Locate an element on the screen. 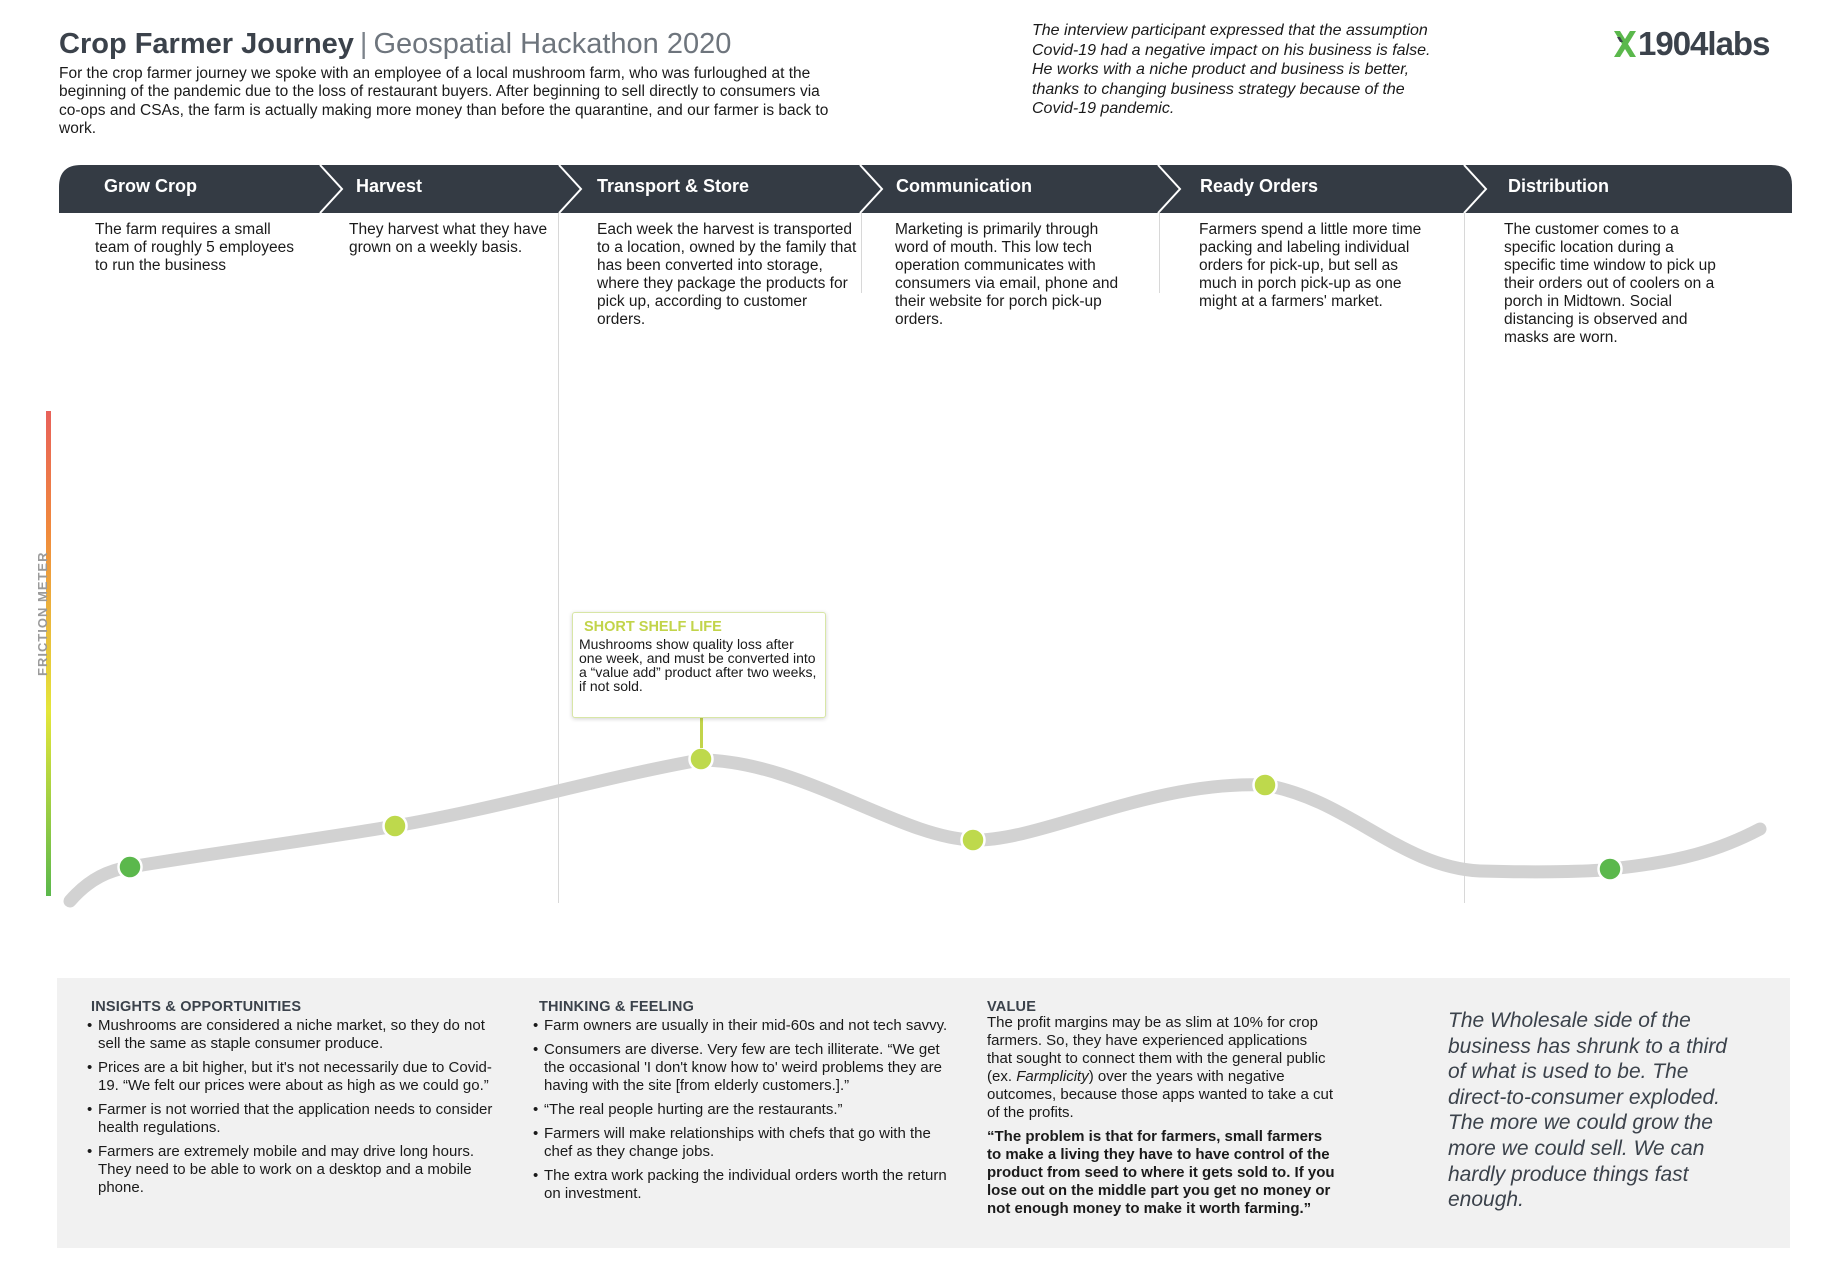 The height and width of the screenshot is (1284, 1830). stage-label-transport-store: Transport & Store is located at coordinates (673, 186).